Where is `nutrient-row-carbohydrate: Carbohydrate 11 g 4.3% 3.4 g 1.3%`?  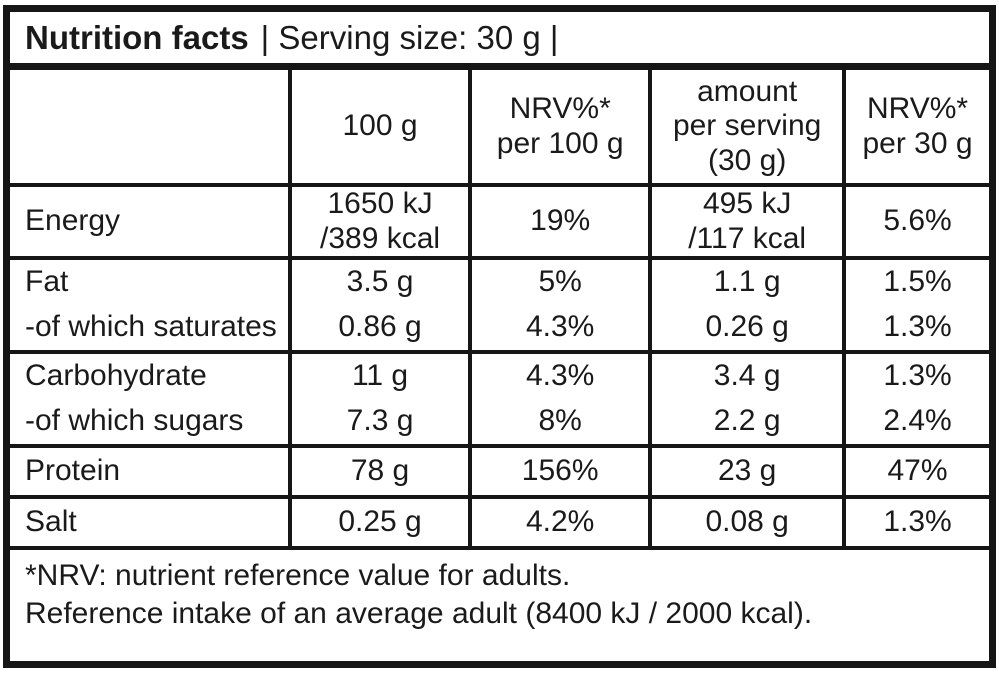
nutrient-row-carbohydrate: Carbohydrate 11 g 4.3% 3.4 g 1.3% is located at coordinates (499, 375).